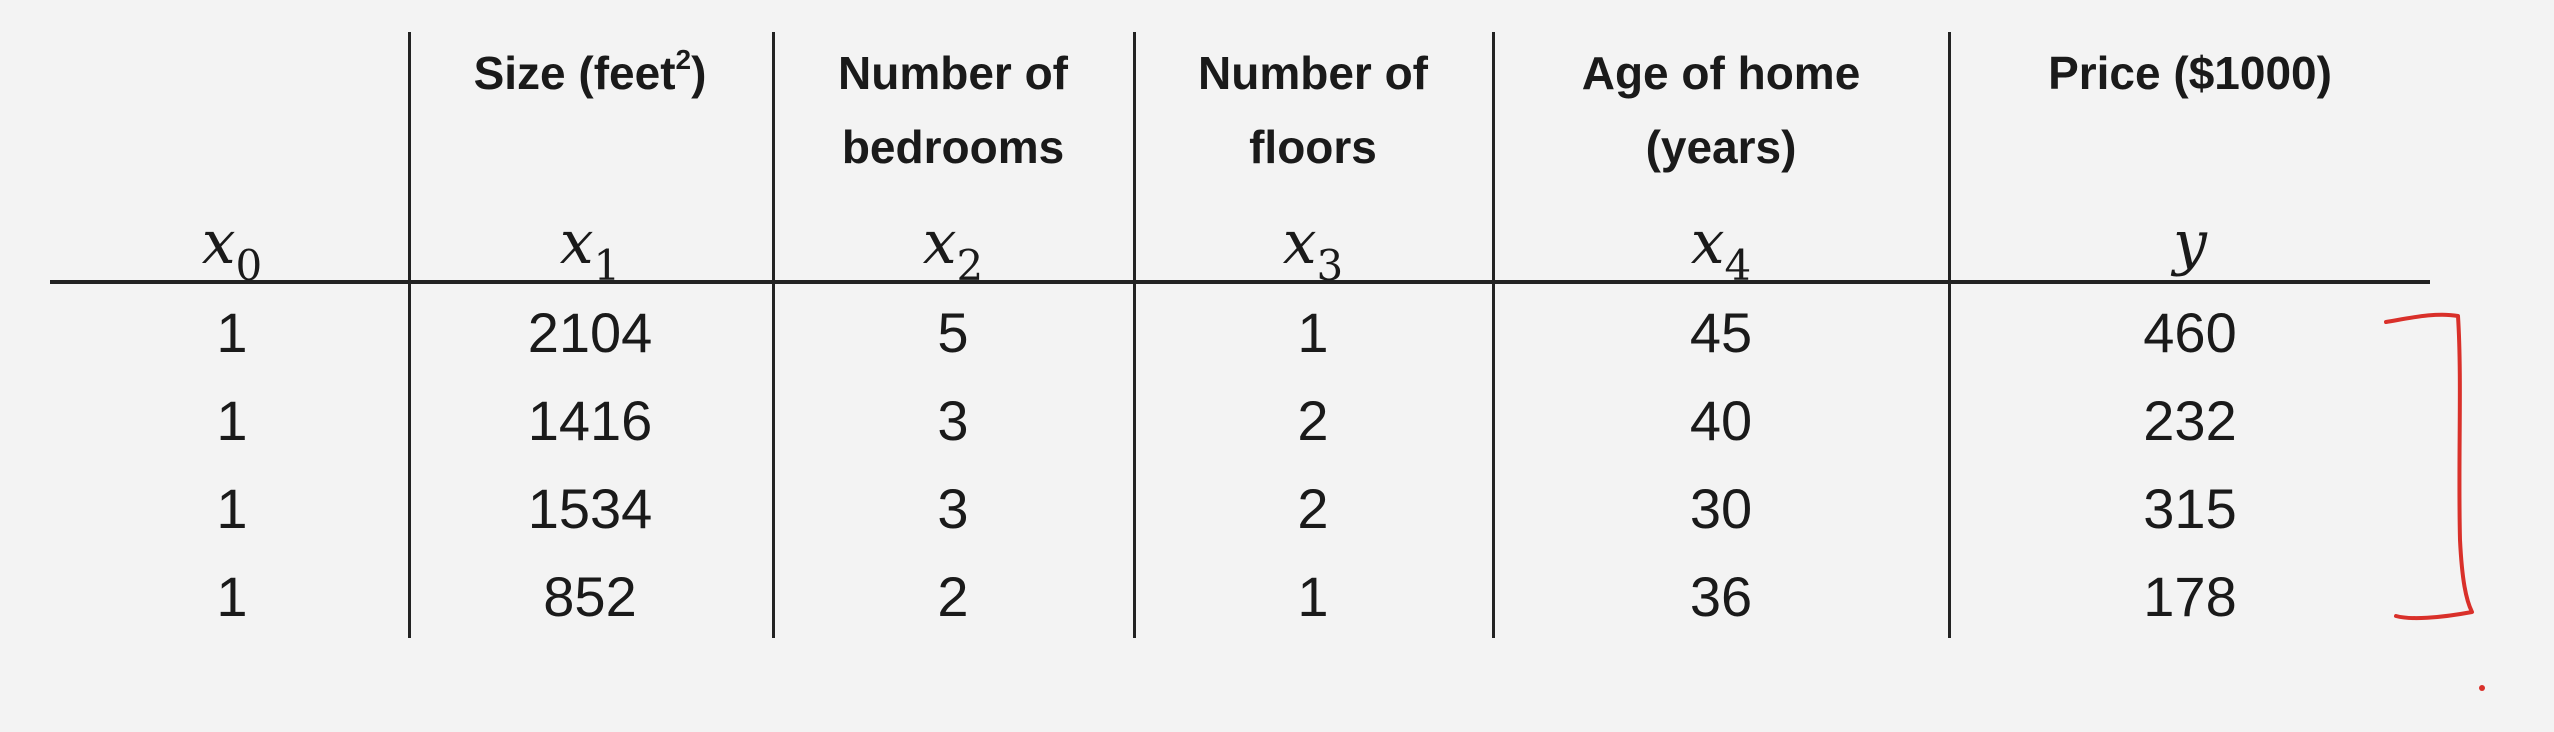  I want to click on header-floors-line2: floors, so click(1313, 147).